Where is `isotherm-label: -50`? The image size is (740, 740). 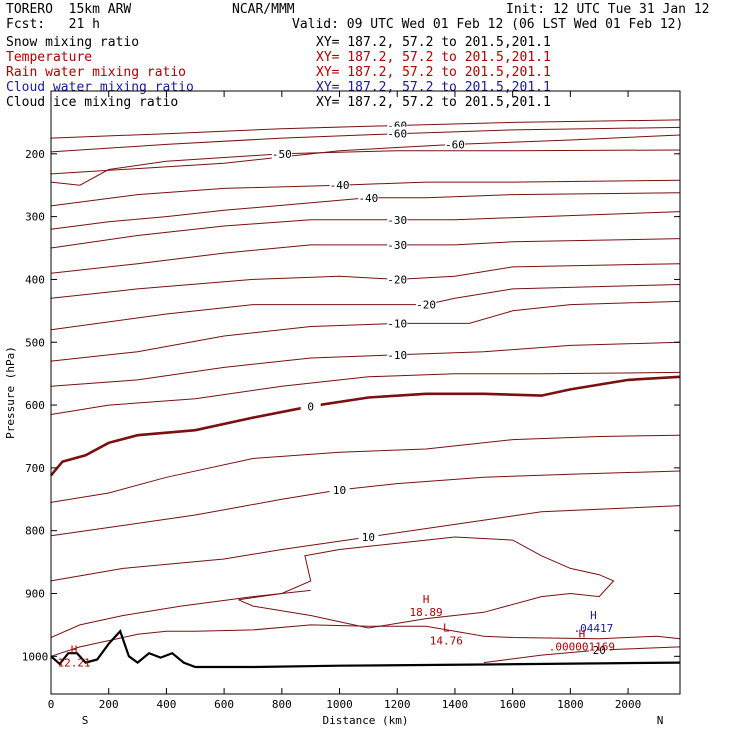 isotherm-label: -50 is located at coordinates (282, 154).